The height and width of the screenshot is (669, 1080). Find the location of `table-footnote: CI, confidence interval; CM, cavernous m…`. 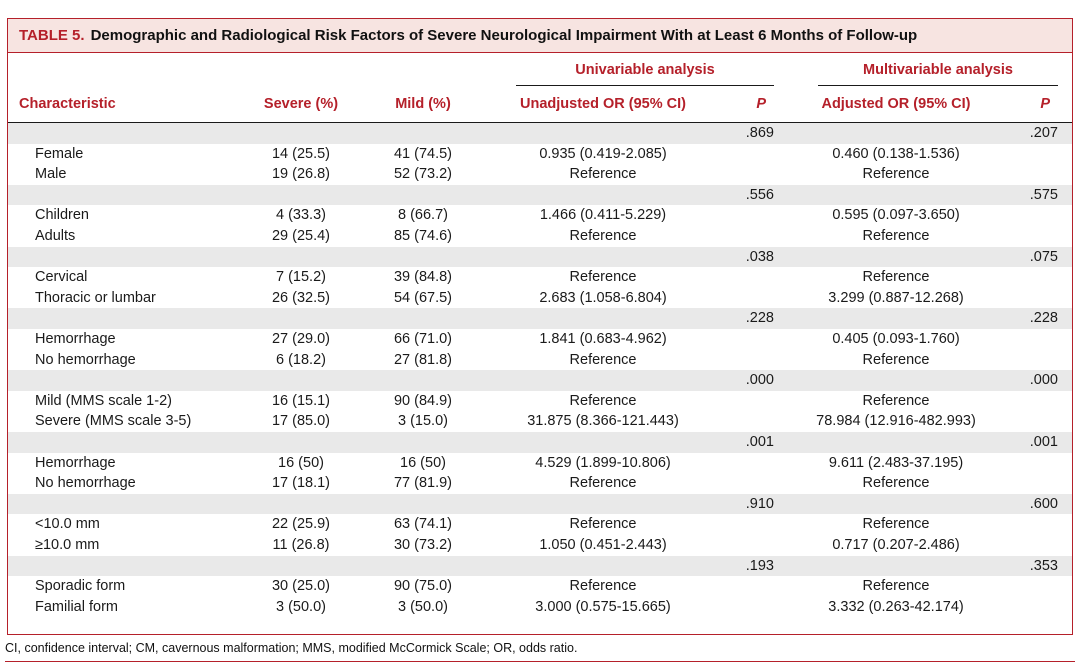

table-footnote: CI, confidence interval; CM, cavernous m… is located at coordinates (291, 648).